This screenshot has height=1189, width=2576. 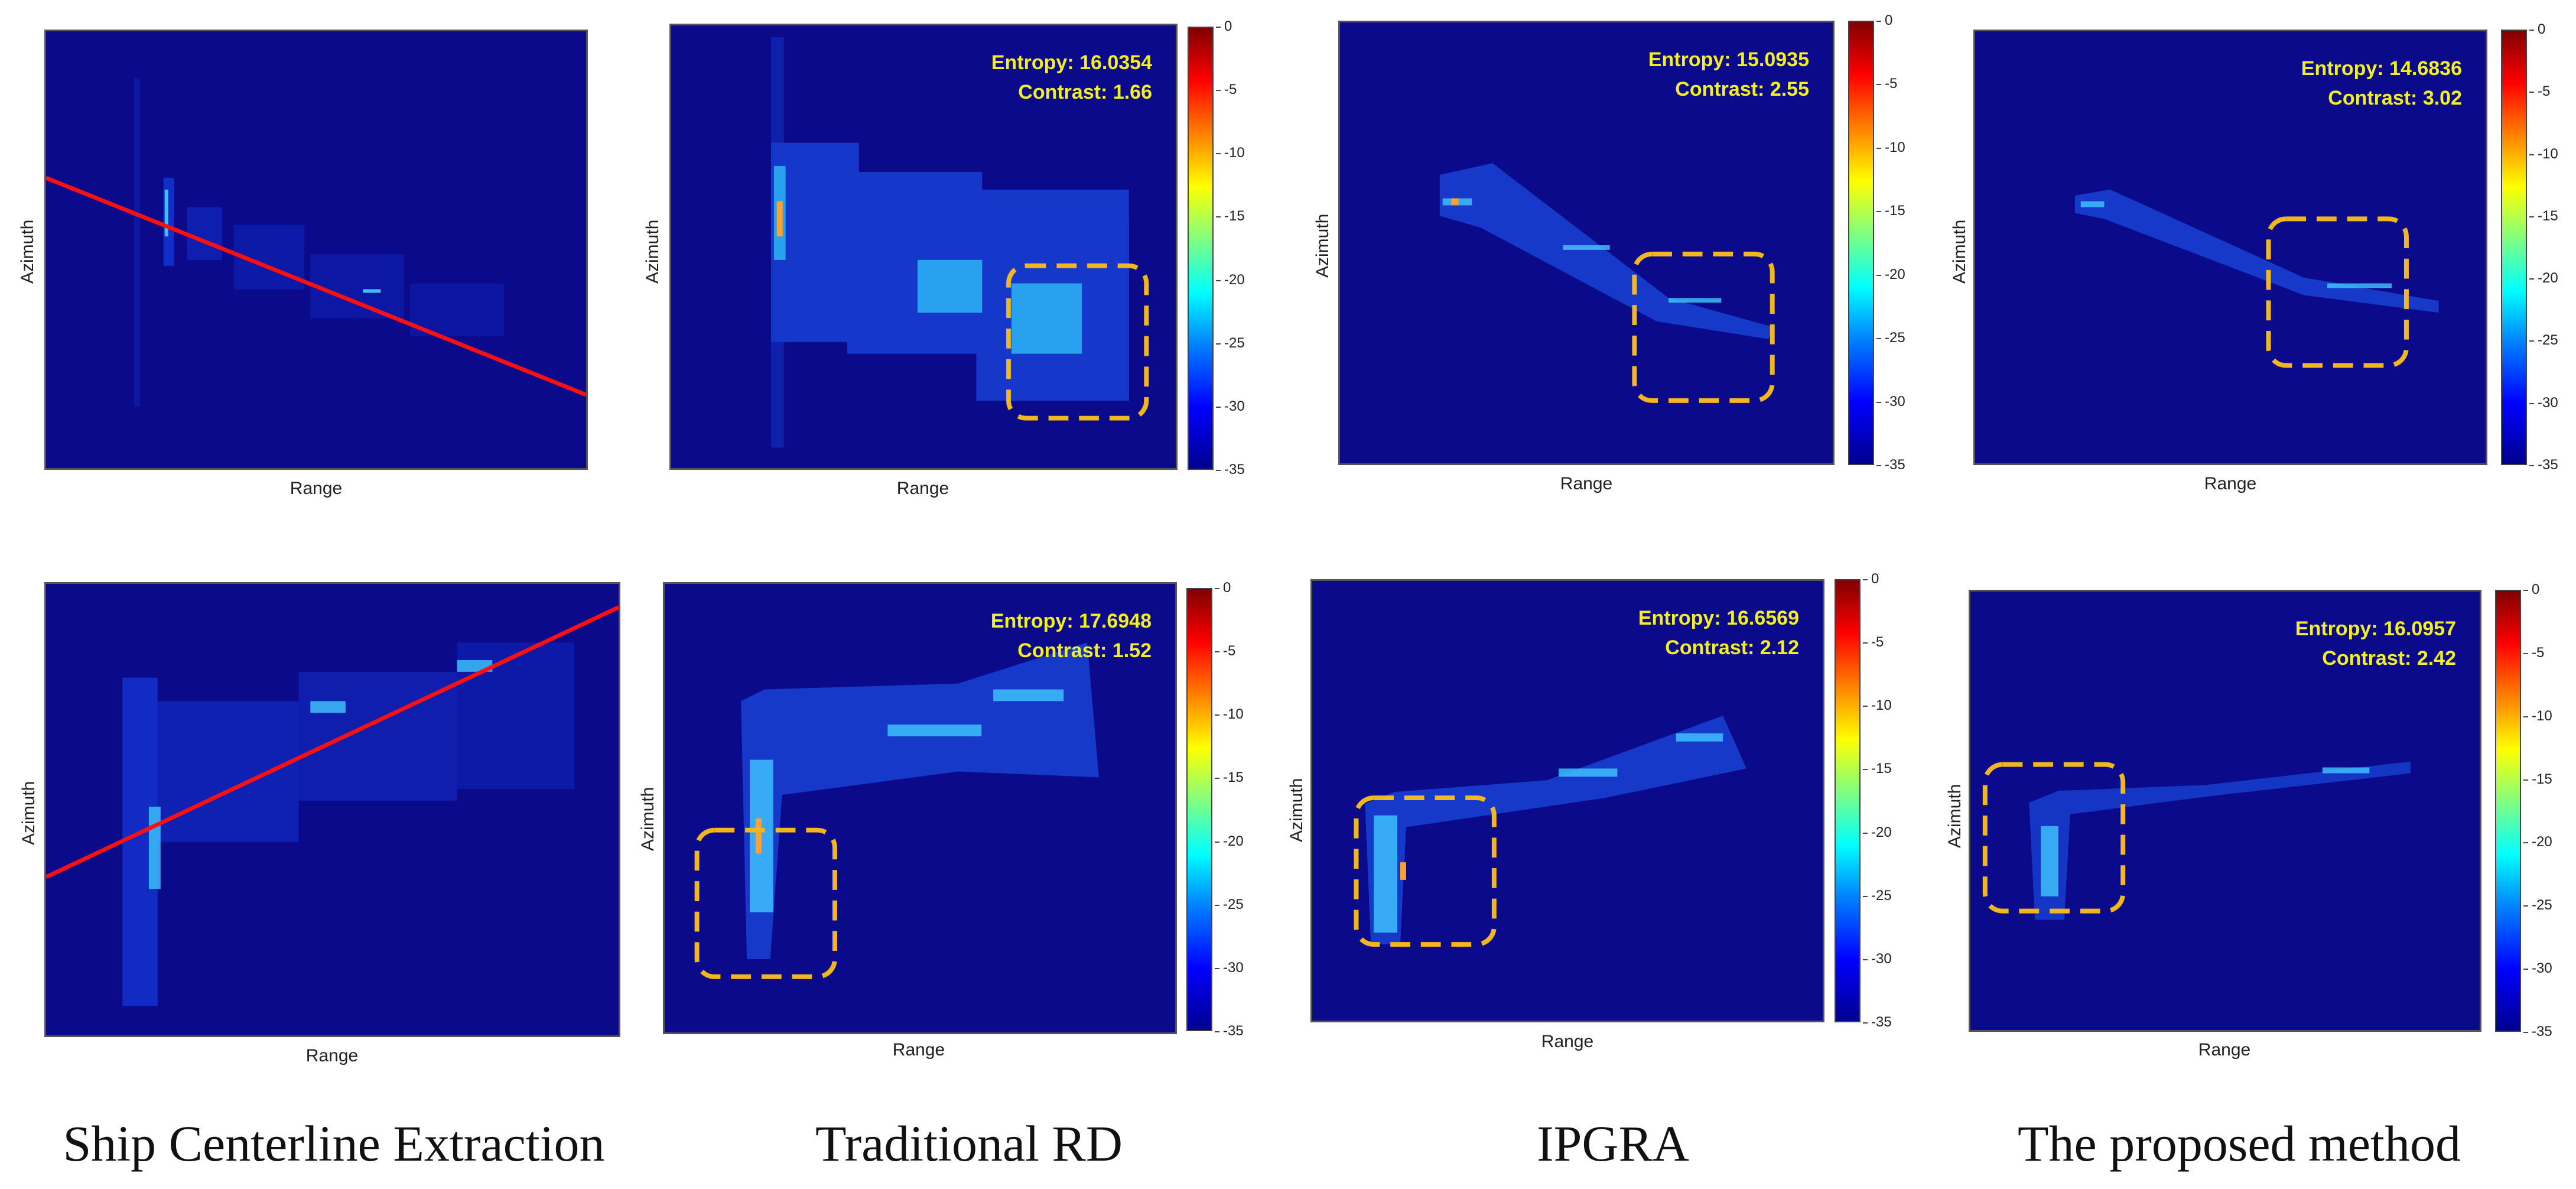 What do you see at coordinates (2389, 658) in the screenshot?
I see `metric-contrast: Contrast: 2.42` at bounding box center [2389, 658].